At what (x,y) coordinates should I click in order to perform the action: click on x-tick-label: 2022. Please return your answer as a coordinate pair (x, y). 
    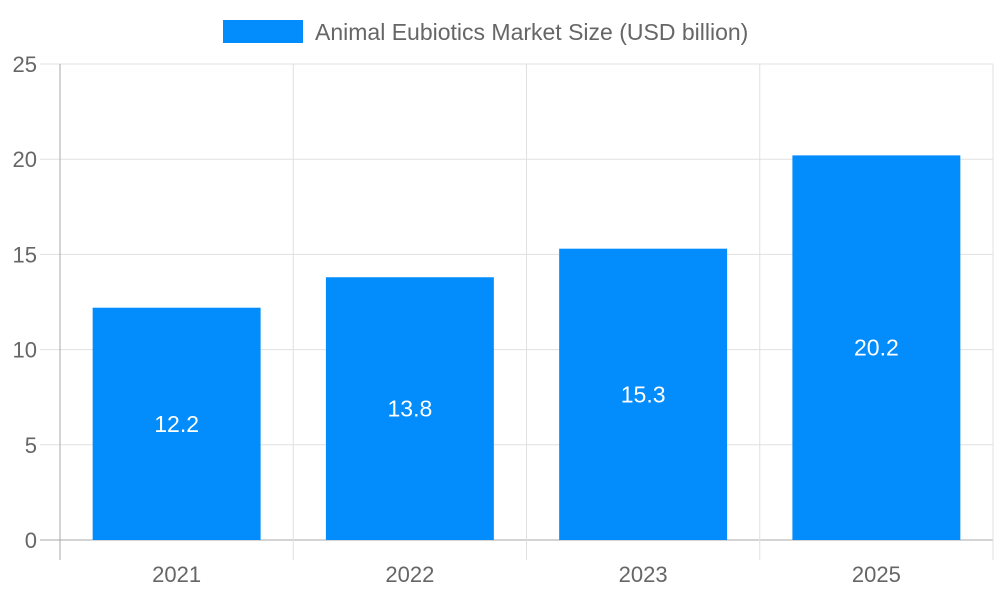
    Looking at the image, I should click on (409, 574).